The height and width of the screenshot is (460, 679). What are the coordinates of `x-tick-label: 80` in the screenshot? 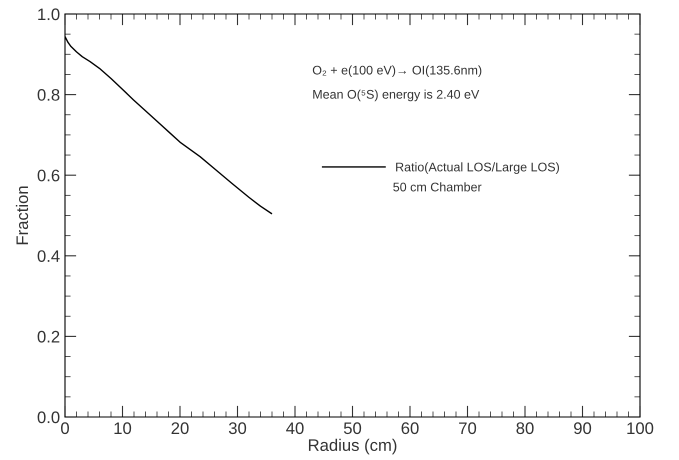 It's located at (525, 428).